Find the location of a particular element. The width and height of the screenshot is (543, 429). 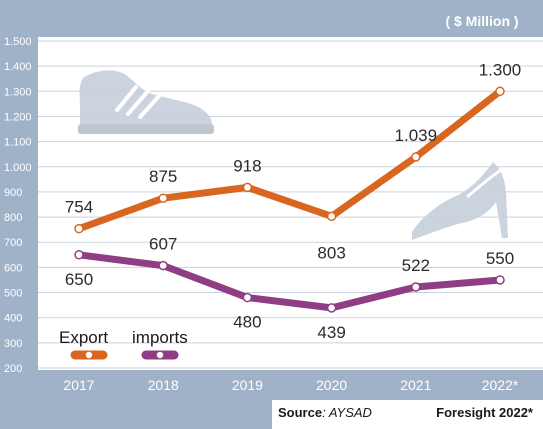

x-tick-label: 2020 is located at coordinates (331, 385).